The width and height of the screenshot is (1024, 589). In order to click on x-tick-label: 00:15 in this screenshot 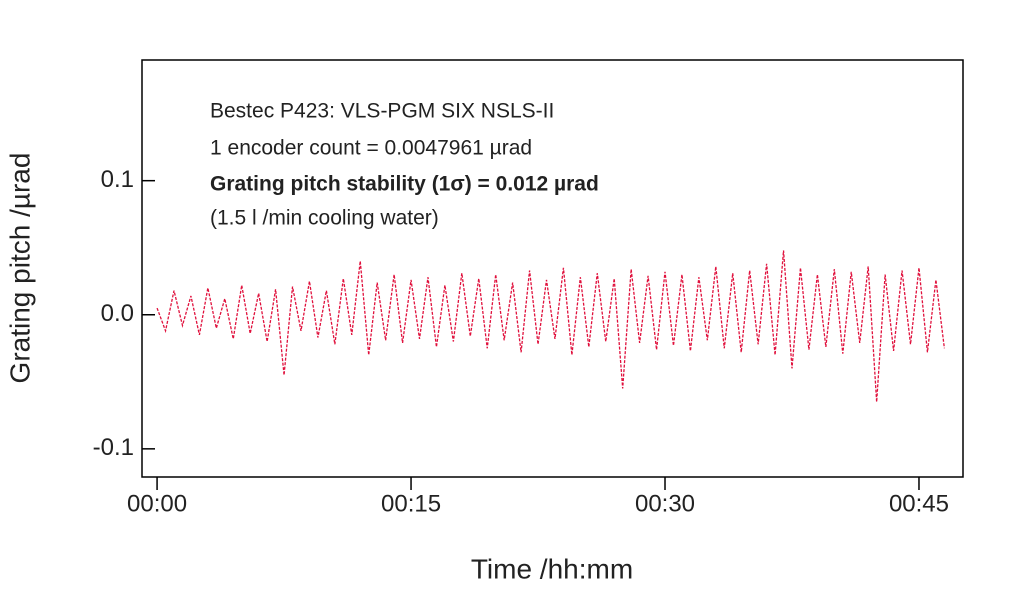, I will do `click(411, 503)`.